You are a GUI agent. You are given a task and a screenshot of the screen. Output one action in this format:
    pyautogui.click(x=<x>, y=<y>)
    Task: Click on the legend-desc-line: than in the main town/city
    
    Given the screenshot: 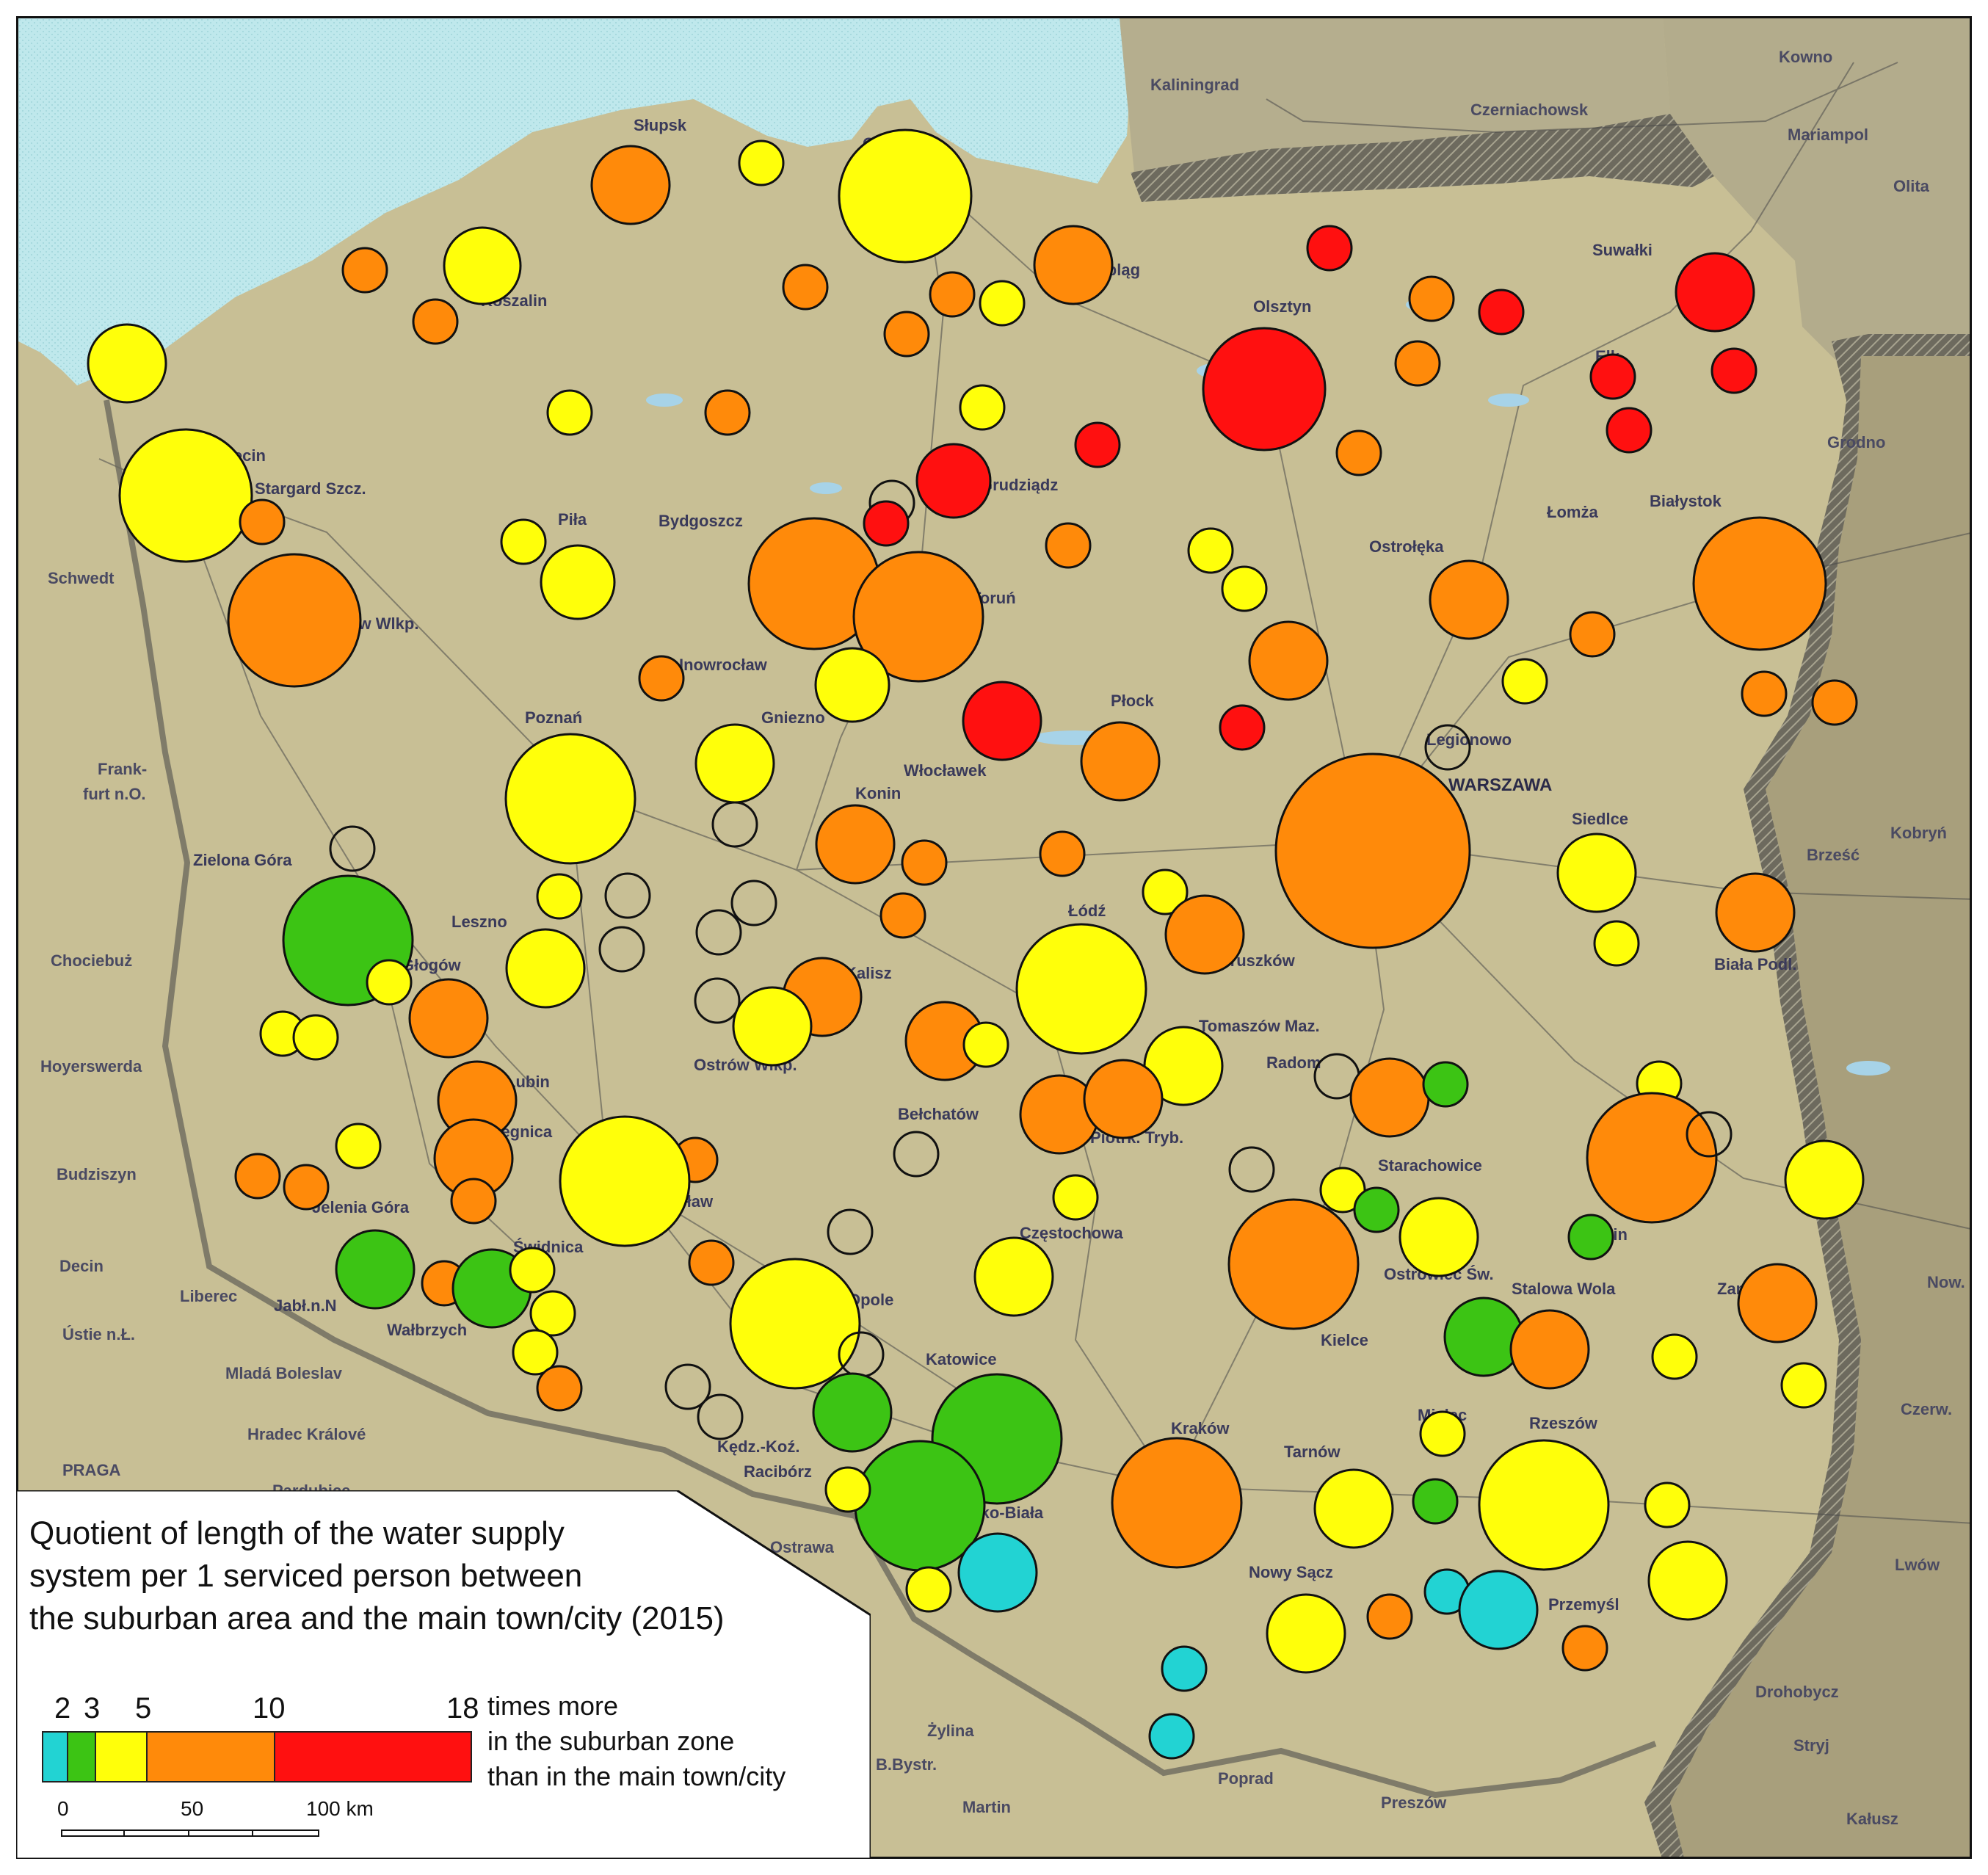 What is the action you would take?
    pyautogui.click(x=636, y=1776)
    